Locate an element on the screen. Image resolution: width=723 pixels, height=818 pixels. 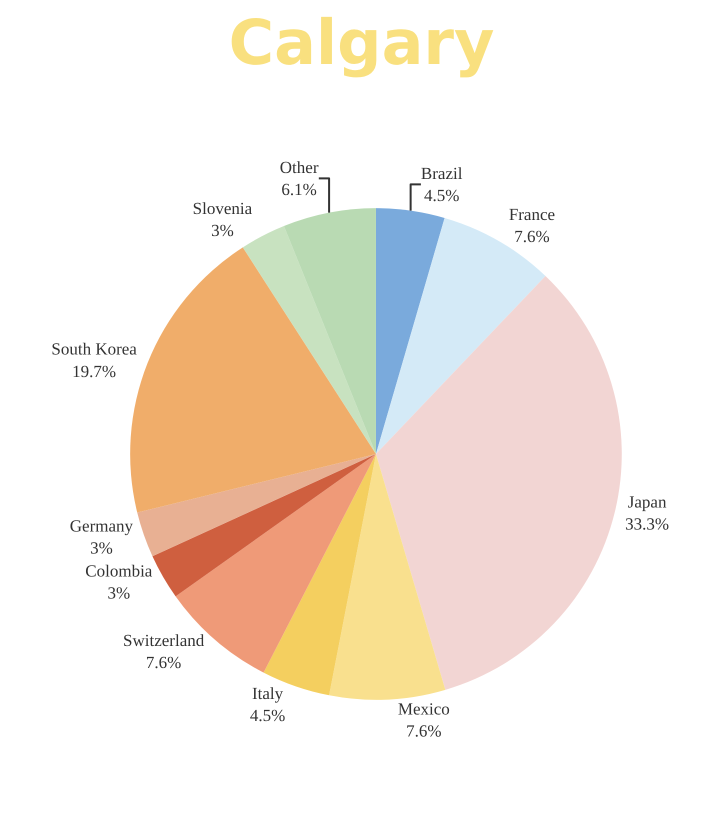
slice-label: Japan is located at coordinates (647, 502).